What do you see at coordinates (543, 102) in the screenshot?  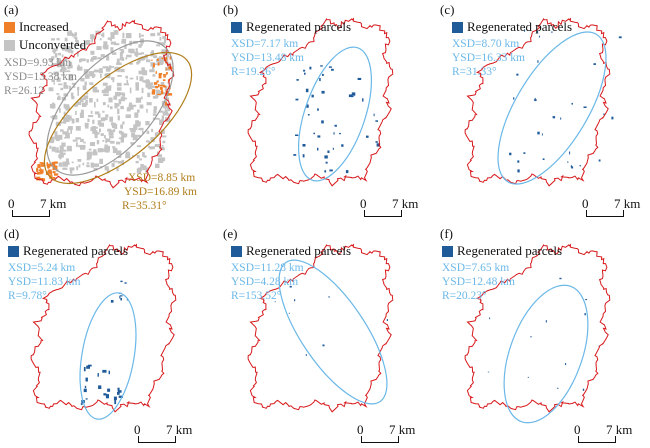 I see `map-c` at bounding box center [543, 102].